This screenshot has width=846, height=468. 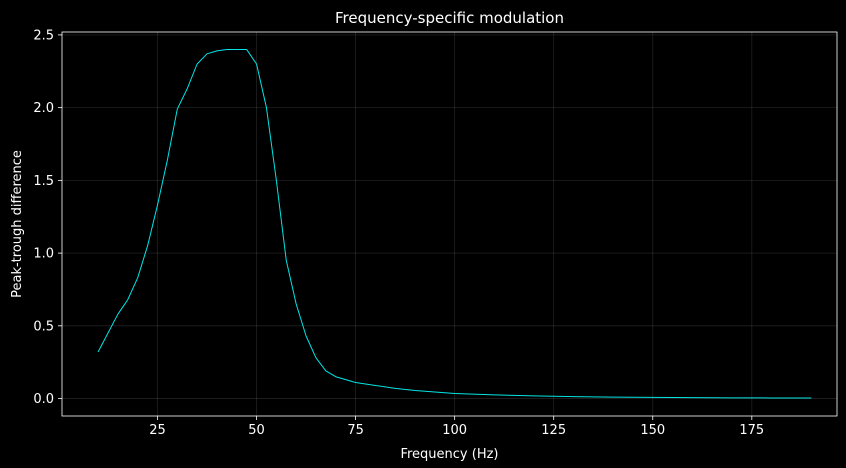 What do you see at coordinates (157, 430) in the screenshot?
I see `x-tick-label: 25` at bounding box center [157, 430].